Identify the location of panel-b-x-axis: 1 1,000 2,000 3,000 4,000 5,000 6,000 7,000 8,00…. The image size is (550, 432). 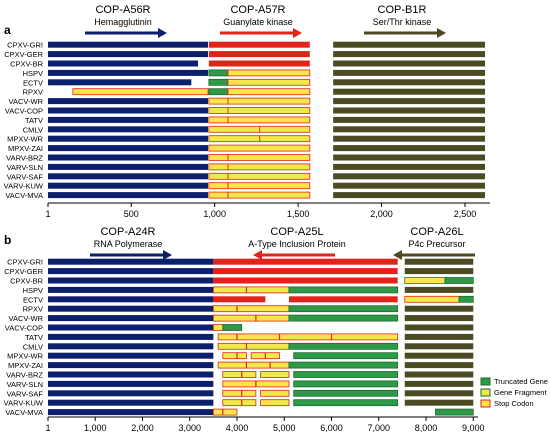
(265, 424).